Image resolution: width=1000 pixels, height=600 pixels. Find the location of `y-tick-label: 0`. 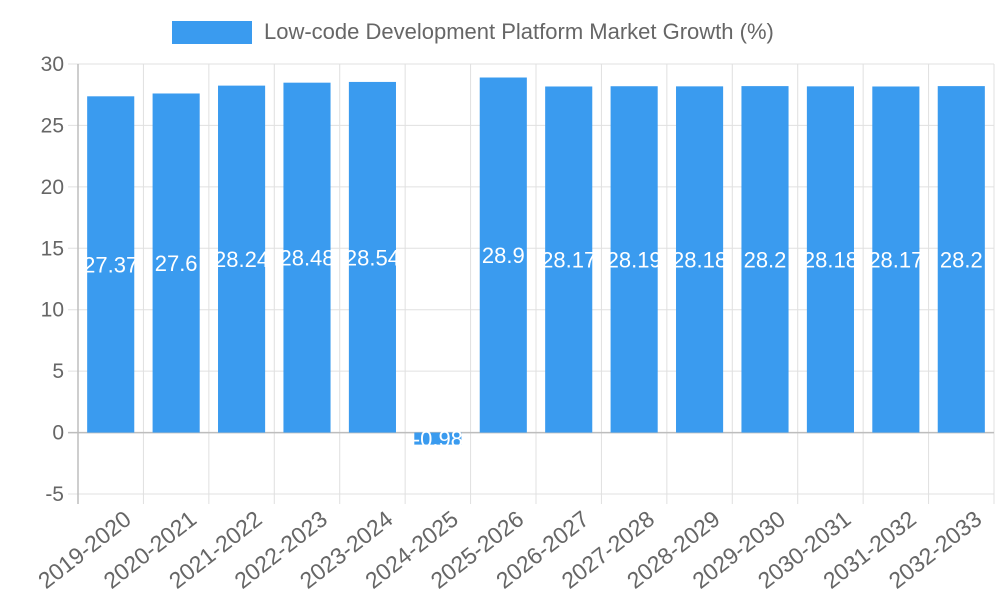

y-tick-label: 0 is located at coordinates (58, 433).